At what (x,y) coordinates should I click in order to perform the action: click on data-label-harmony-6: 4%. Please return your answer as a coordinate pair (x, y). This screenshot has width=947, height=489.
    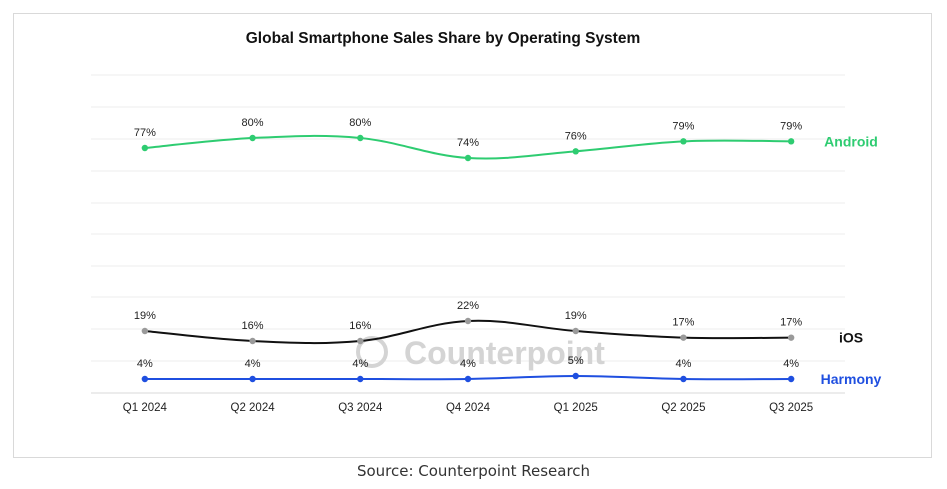
    Looking at the image, I should click on (791, 364).